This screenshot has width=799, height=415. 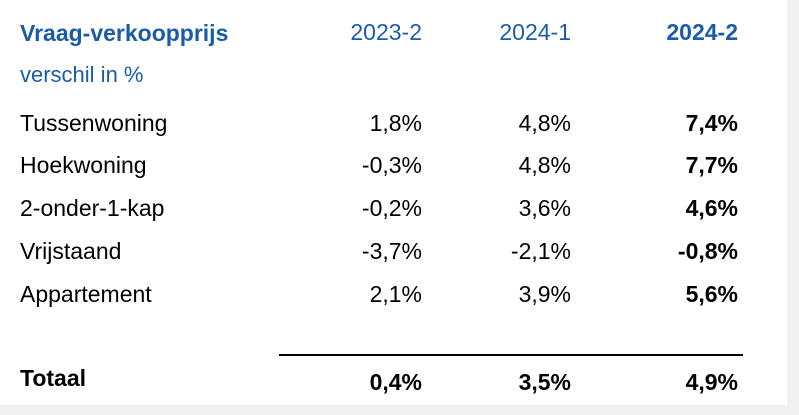 What do you see at coordinates (711, 123) in the screenshot?
I see `table-cell: 7,4%` at bounding box center [711, 123].